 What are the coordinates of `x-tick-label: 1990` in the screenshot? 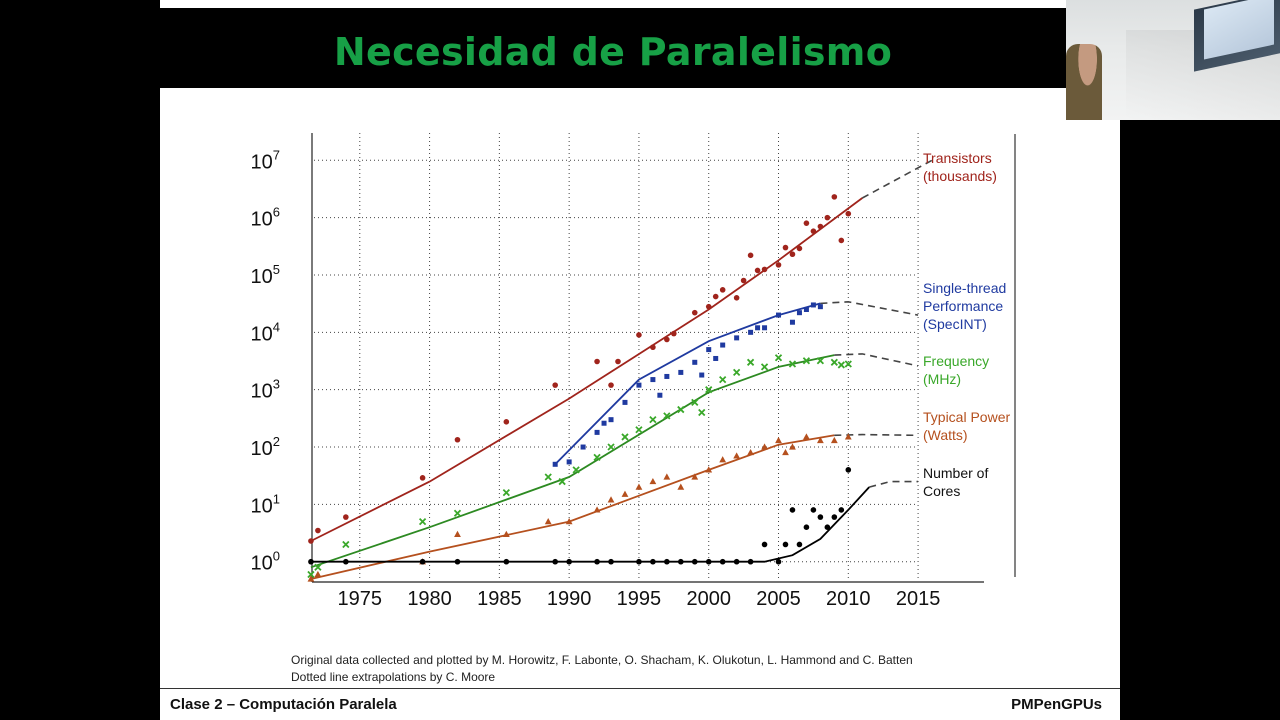 It's located at (569, 599).